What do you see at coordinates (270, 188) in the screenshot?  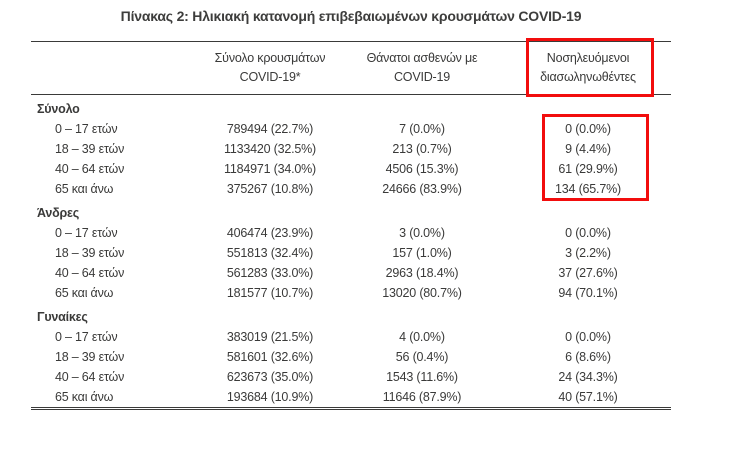 I see `cases-cell: 375267 (10.8%)` at bounding box center [270, 188].